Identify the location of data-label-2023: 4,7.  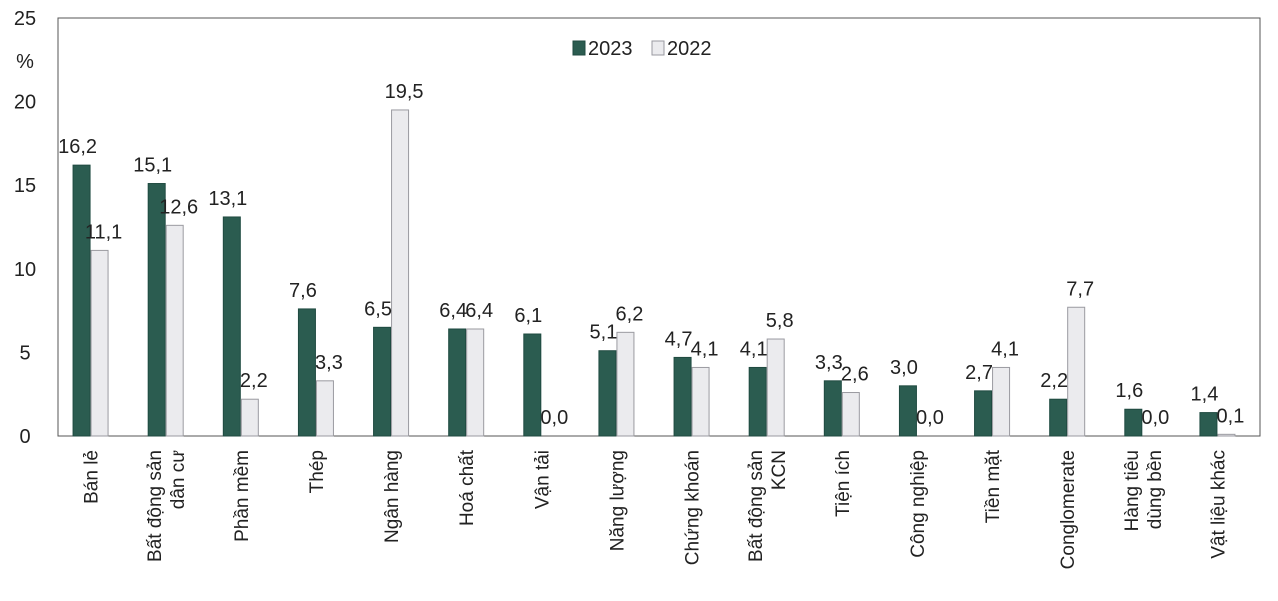
(679, 339).